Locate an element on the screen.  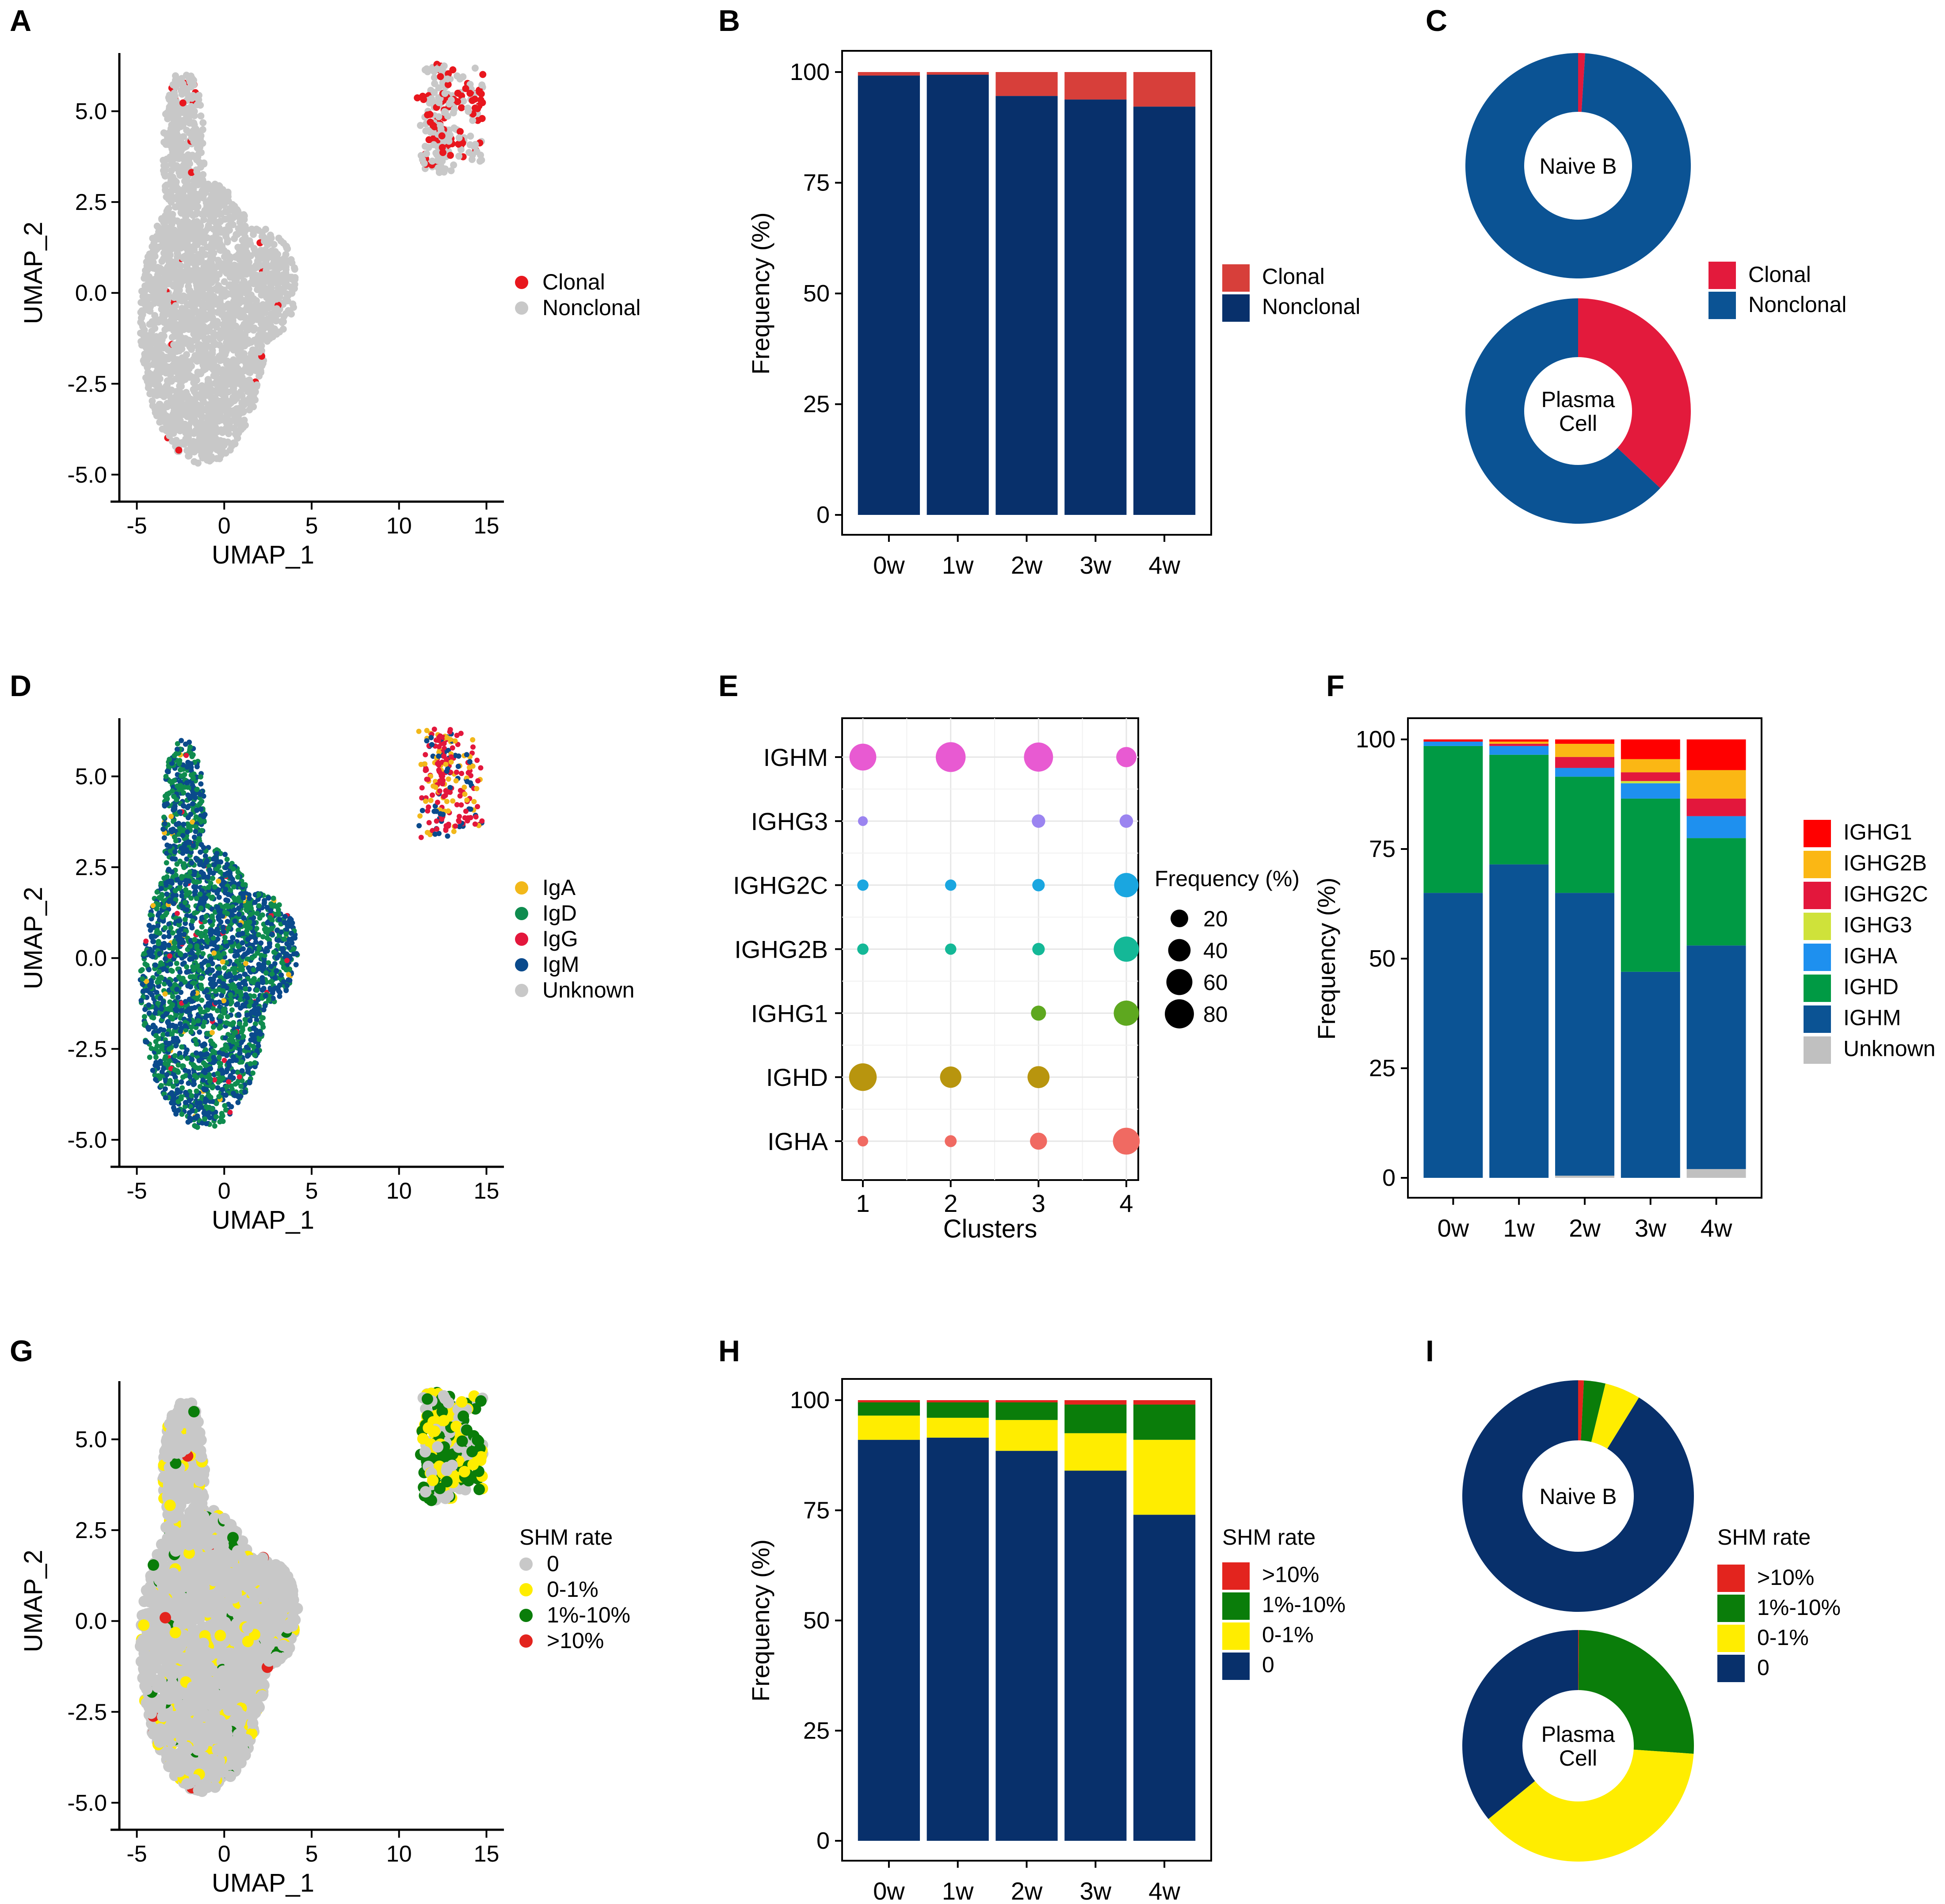
panel-label-h: H is located at coordinates (729, 1351).